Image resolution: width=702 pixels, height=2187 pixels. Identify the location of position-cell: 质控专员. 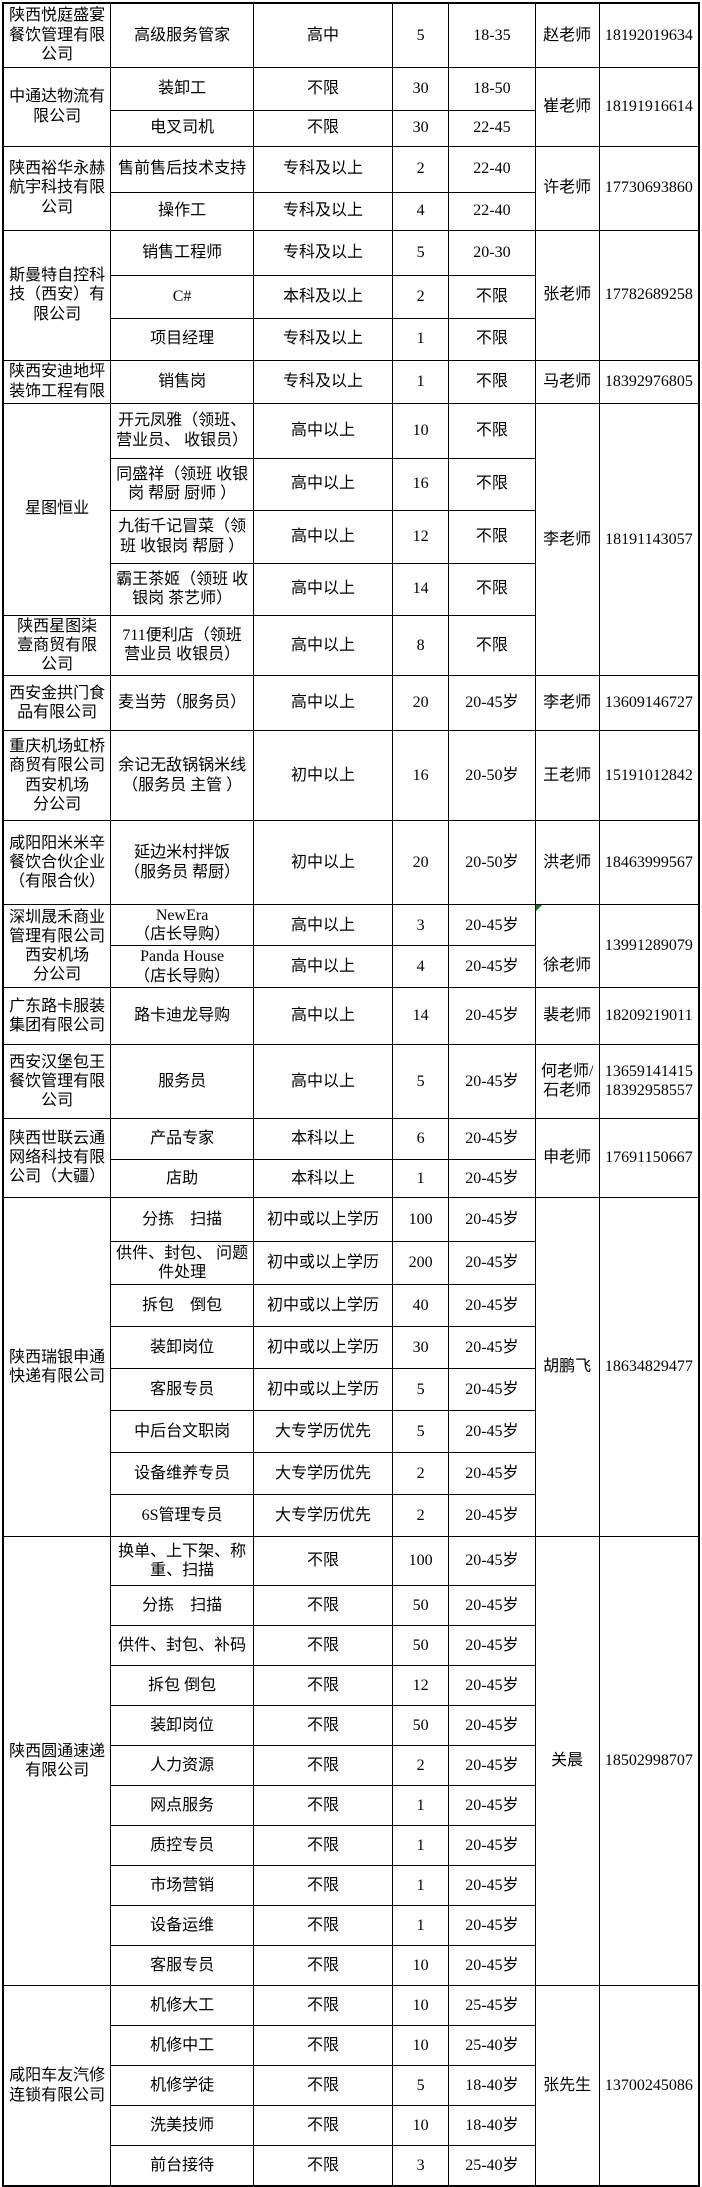
(182, 1845).